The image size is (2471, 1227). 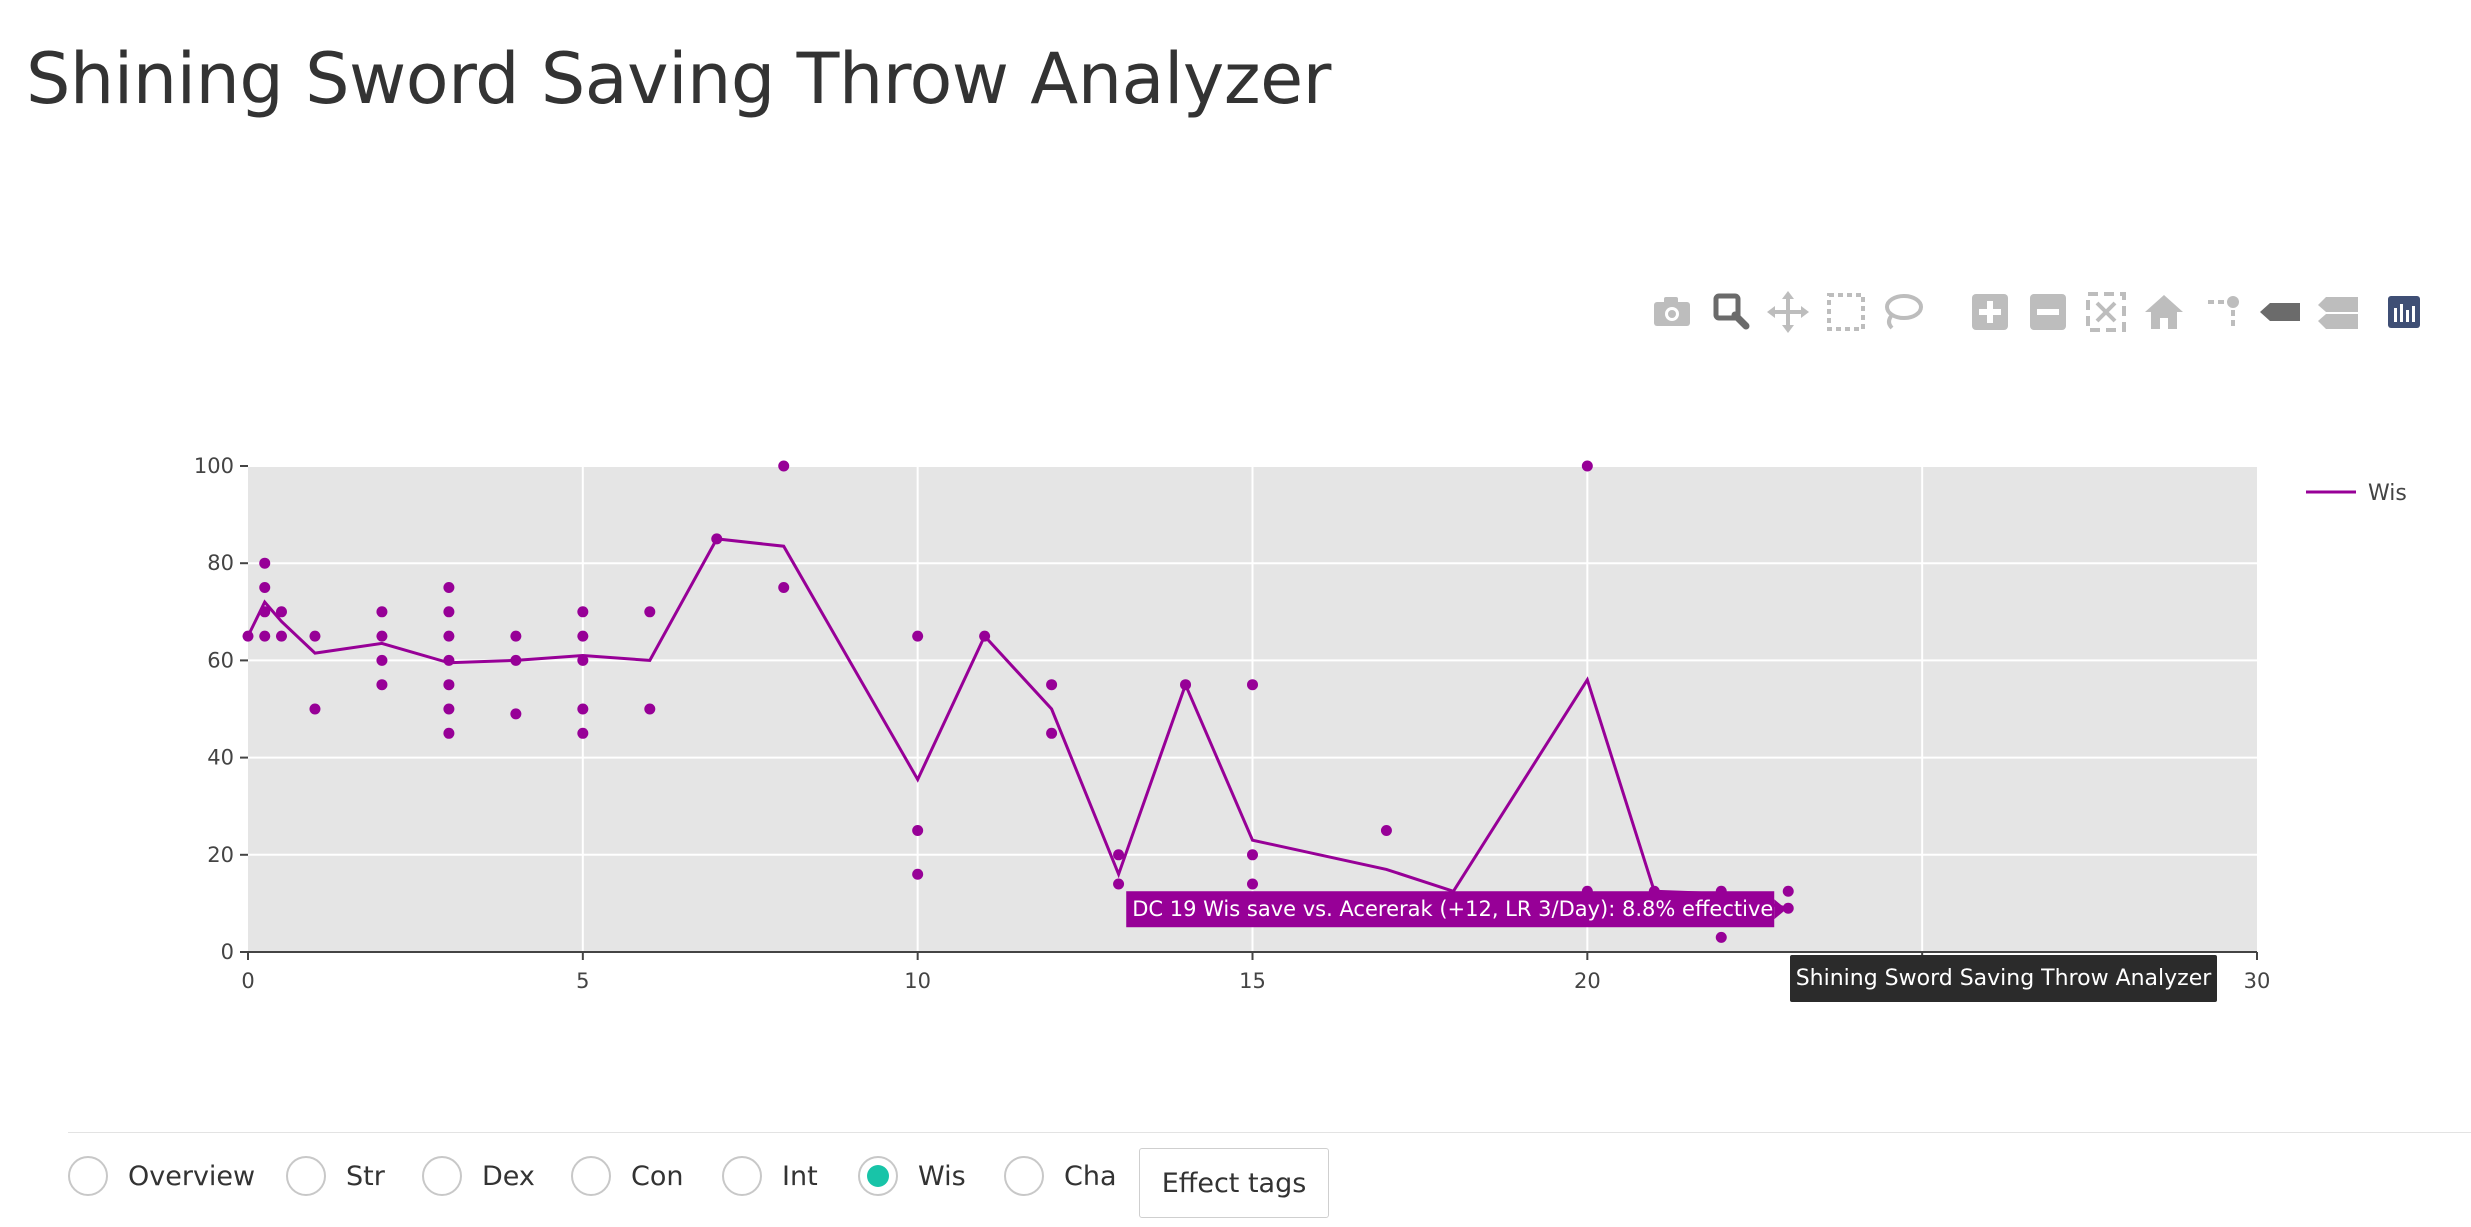 What do you see at coordinates (220, 855) in the screenshot?
I see `y-tick-label: 20` at bounding box center [220, 855].